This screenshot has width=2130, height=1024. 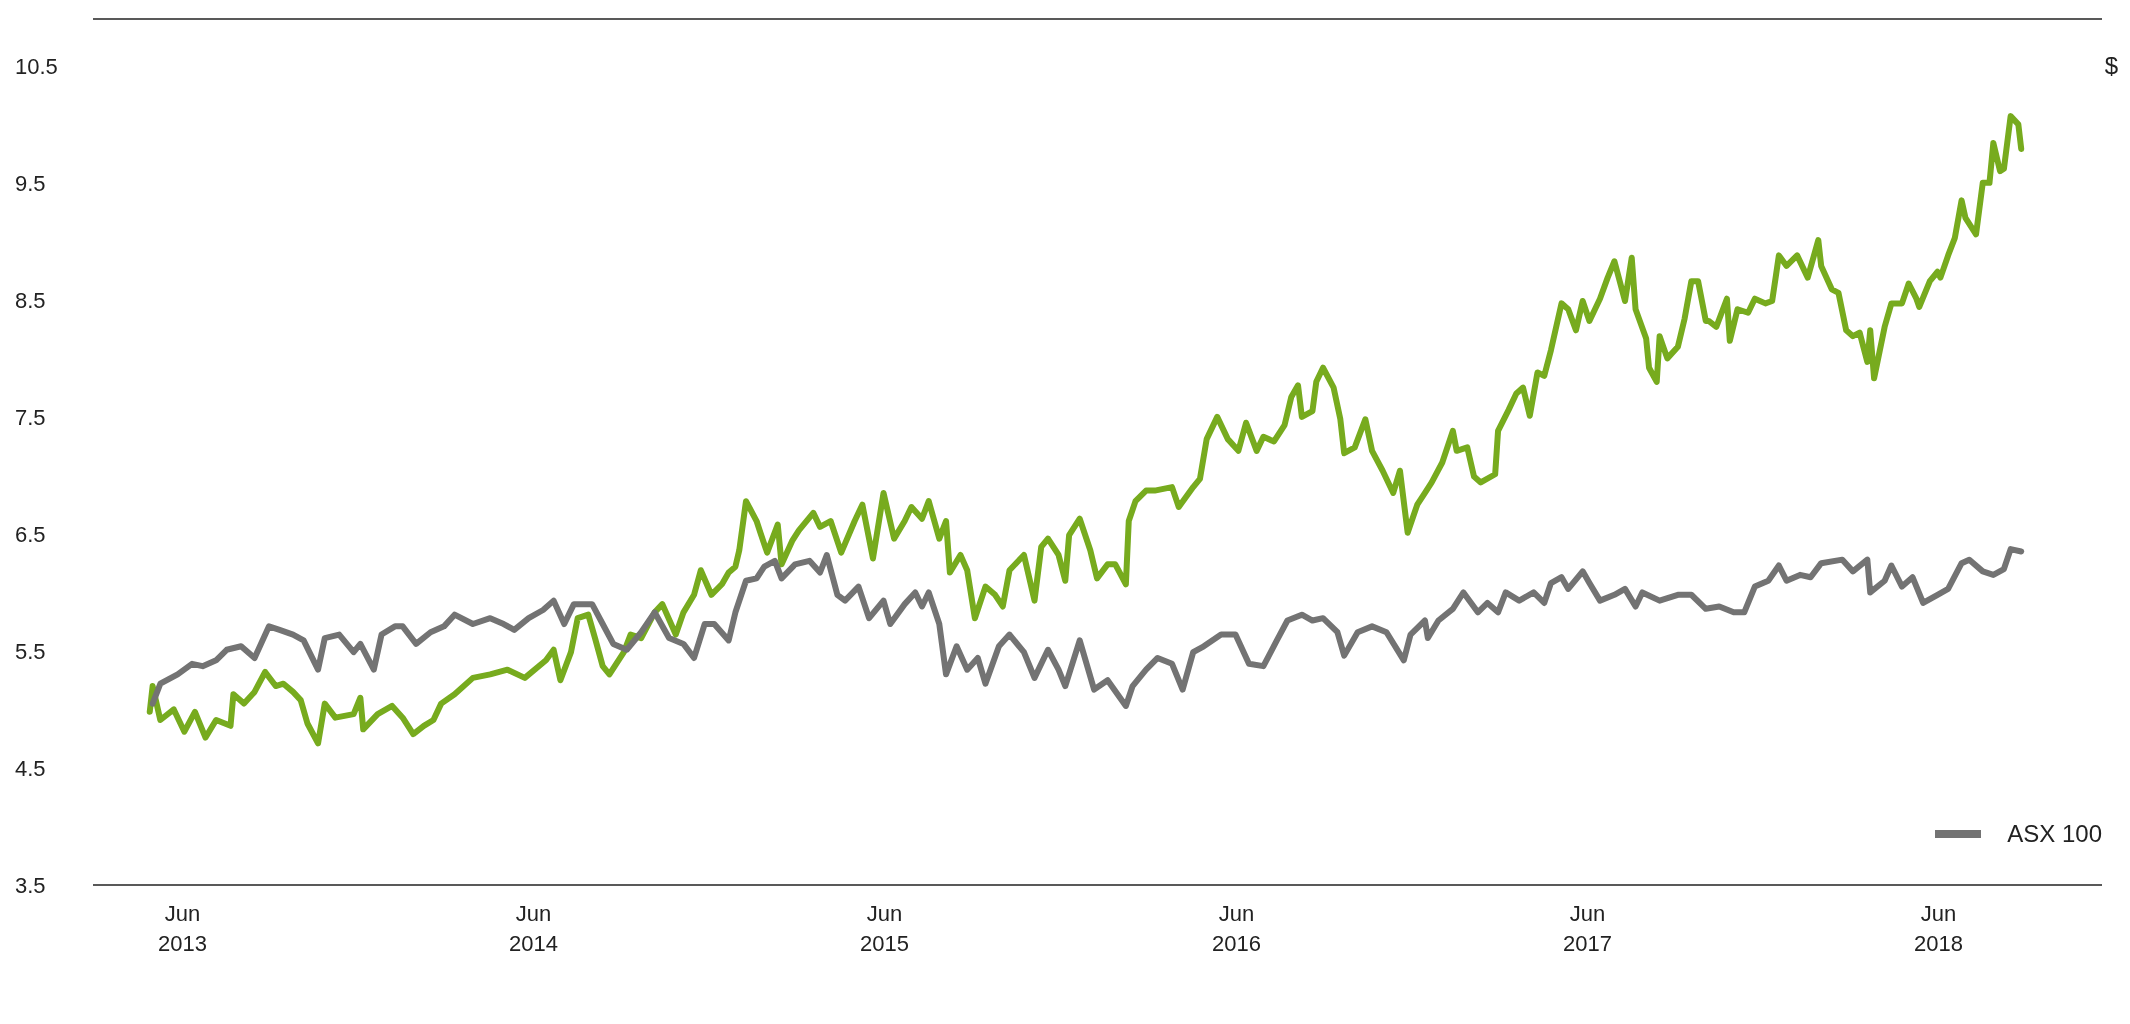 I want to click on y-tick-label: 5.5, so click(x=30, y=651).